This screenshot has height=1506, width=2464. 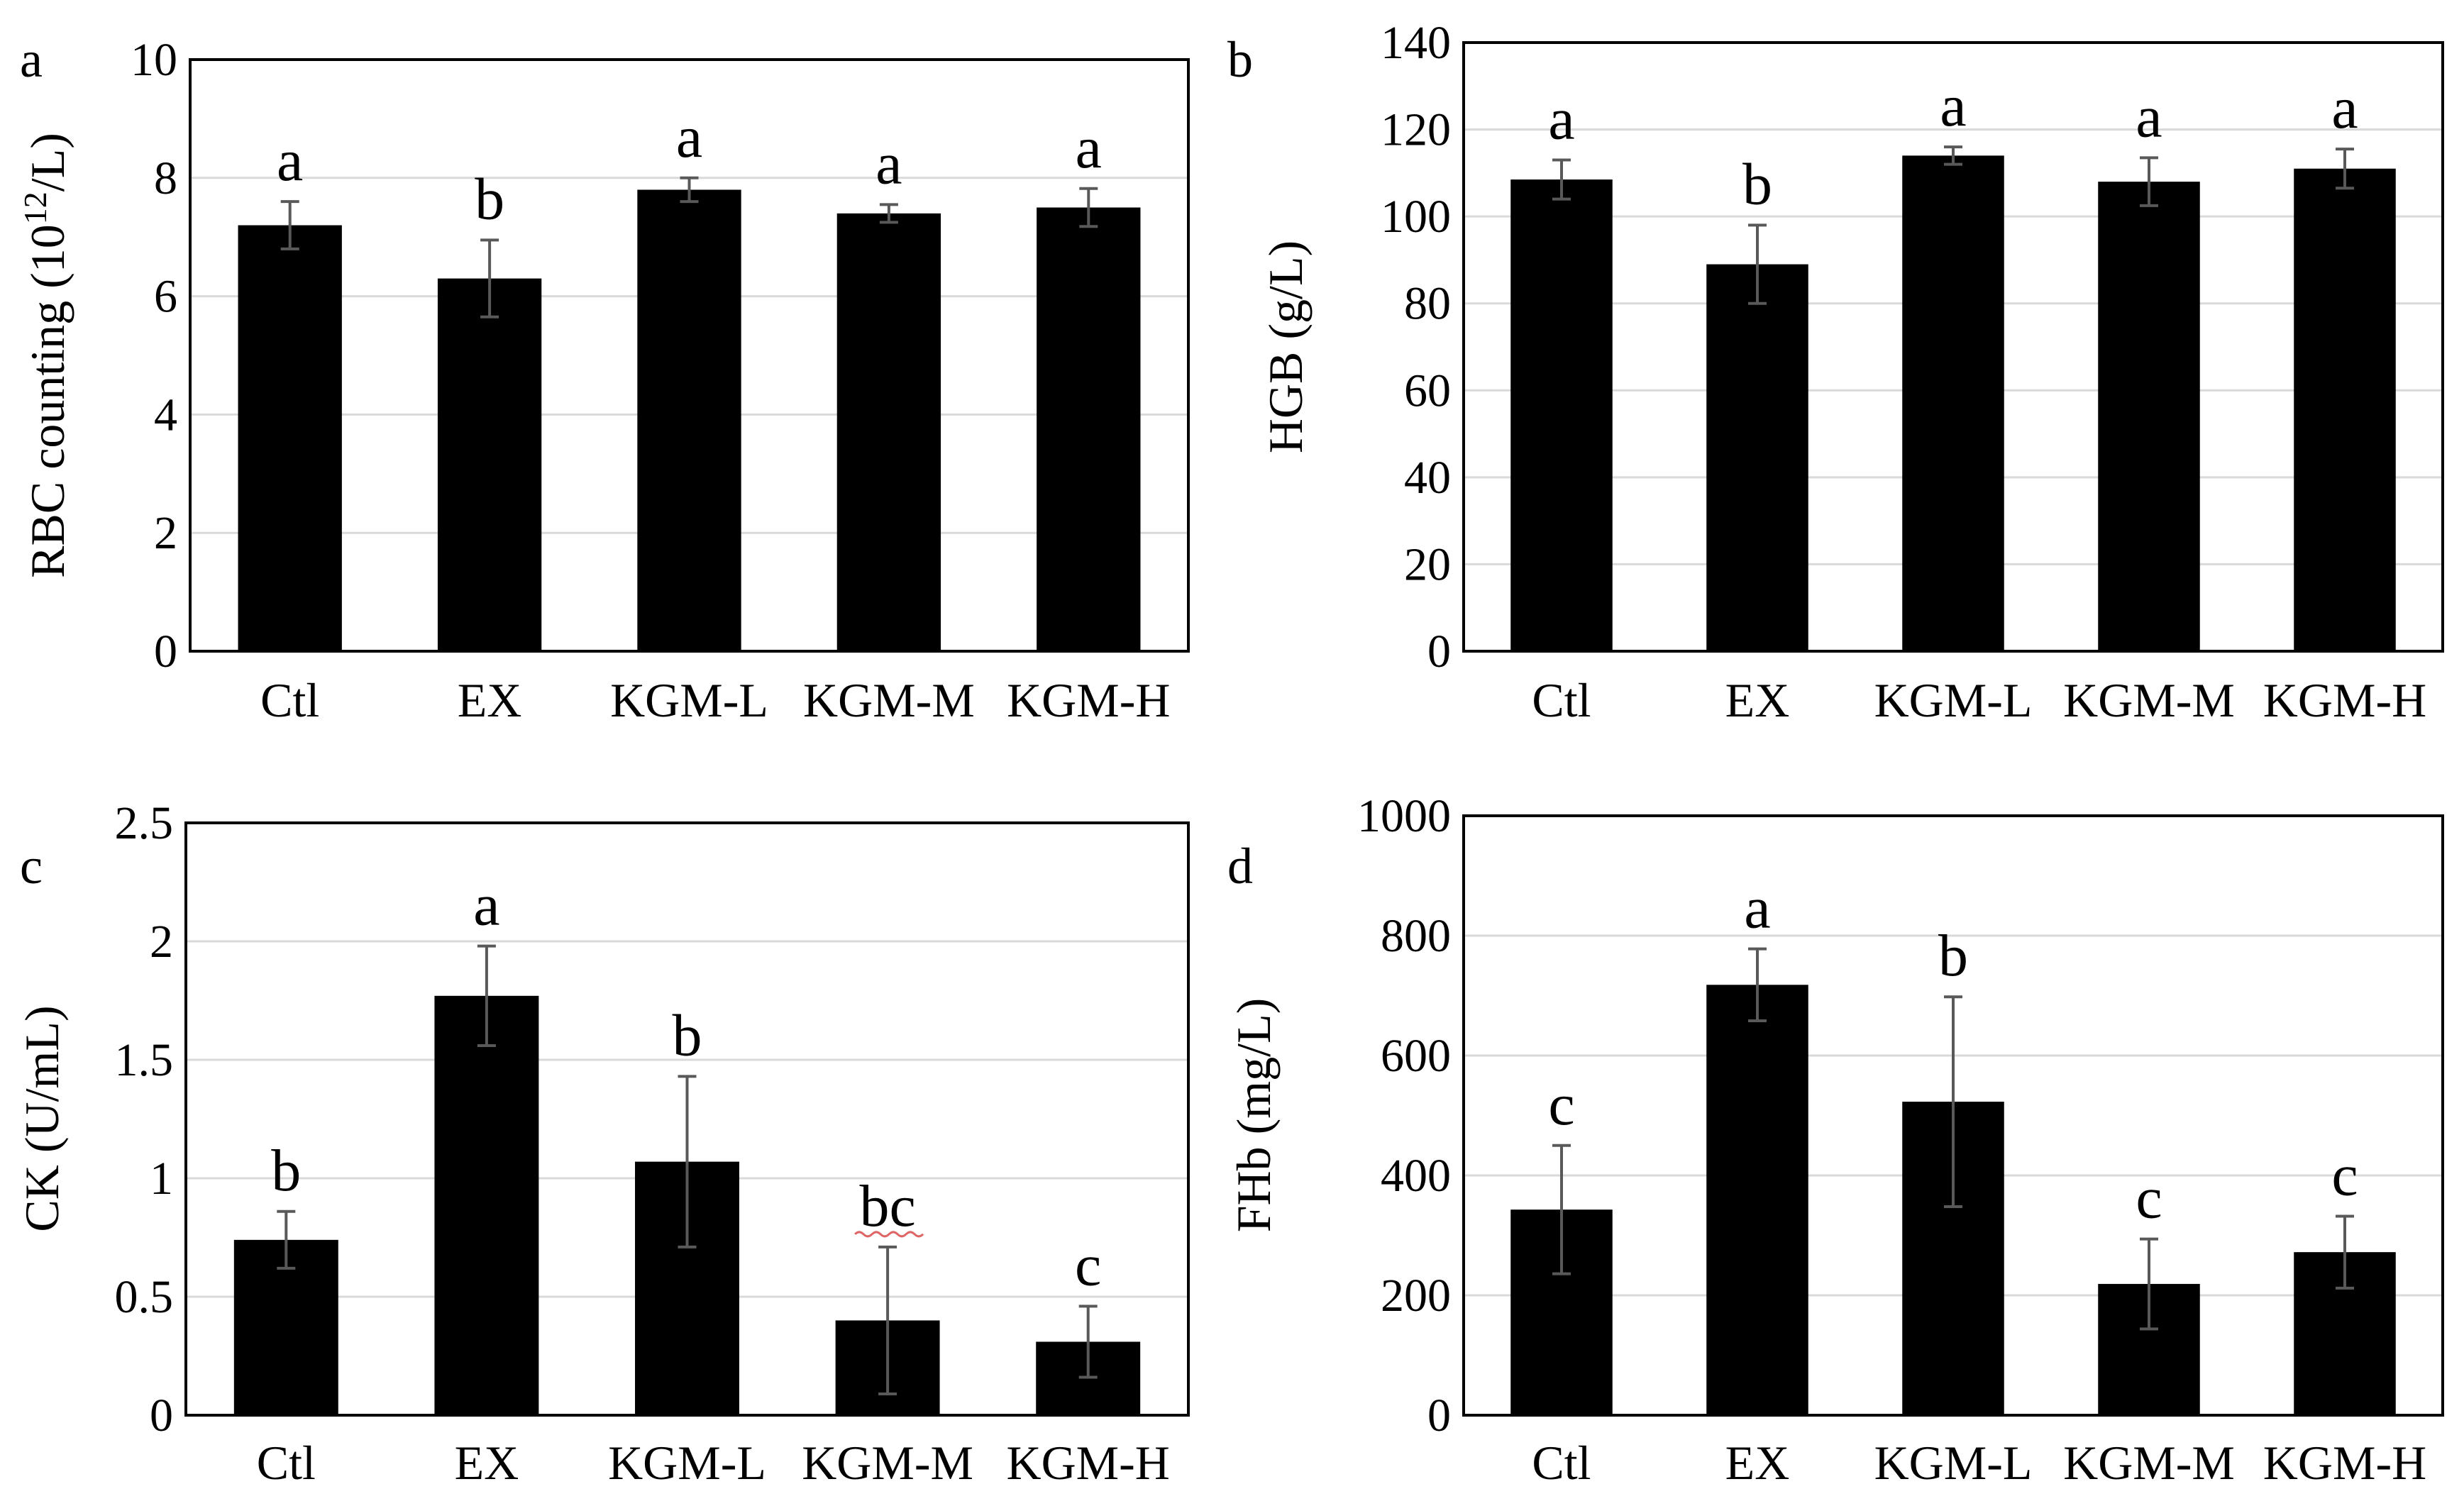 What do you see at coordinates (490, 700) in the screenshot?
I see `x-tick-a-ex: EX` at bounding box center [490, 700].